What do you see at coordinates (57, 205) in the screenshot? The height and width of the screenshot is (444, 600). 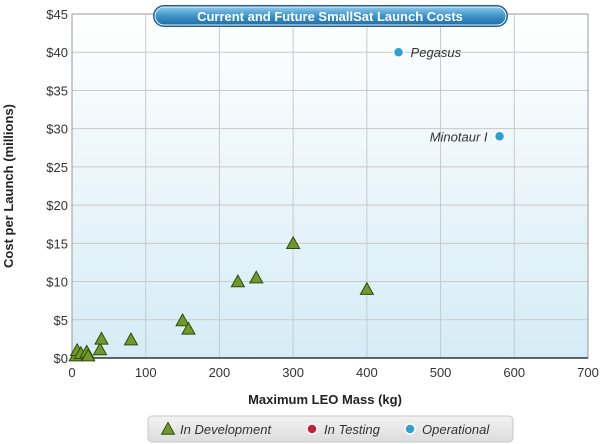 I see `y-tick-label: $20` at bounding box center [57, 205].